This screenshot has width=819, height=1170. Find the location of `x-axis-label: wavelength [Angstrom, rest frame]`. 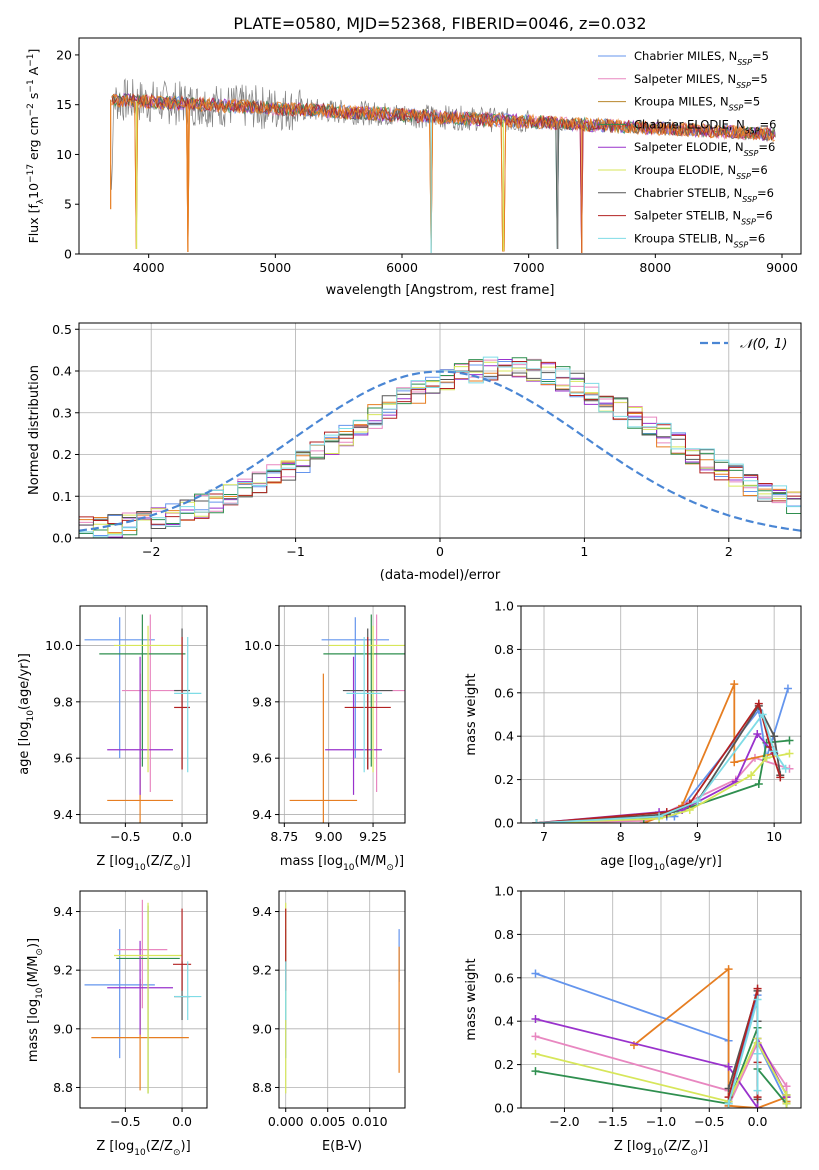

x-axis-label: wavelength [Angstrom, rest frame] is located at coordinates (440, 290).